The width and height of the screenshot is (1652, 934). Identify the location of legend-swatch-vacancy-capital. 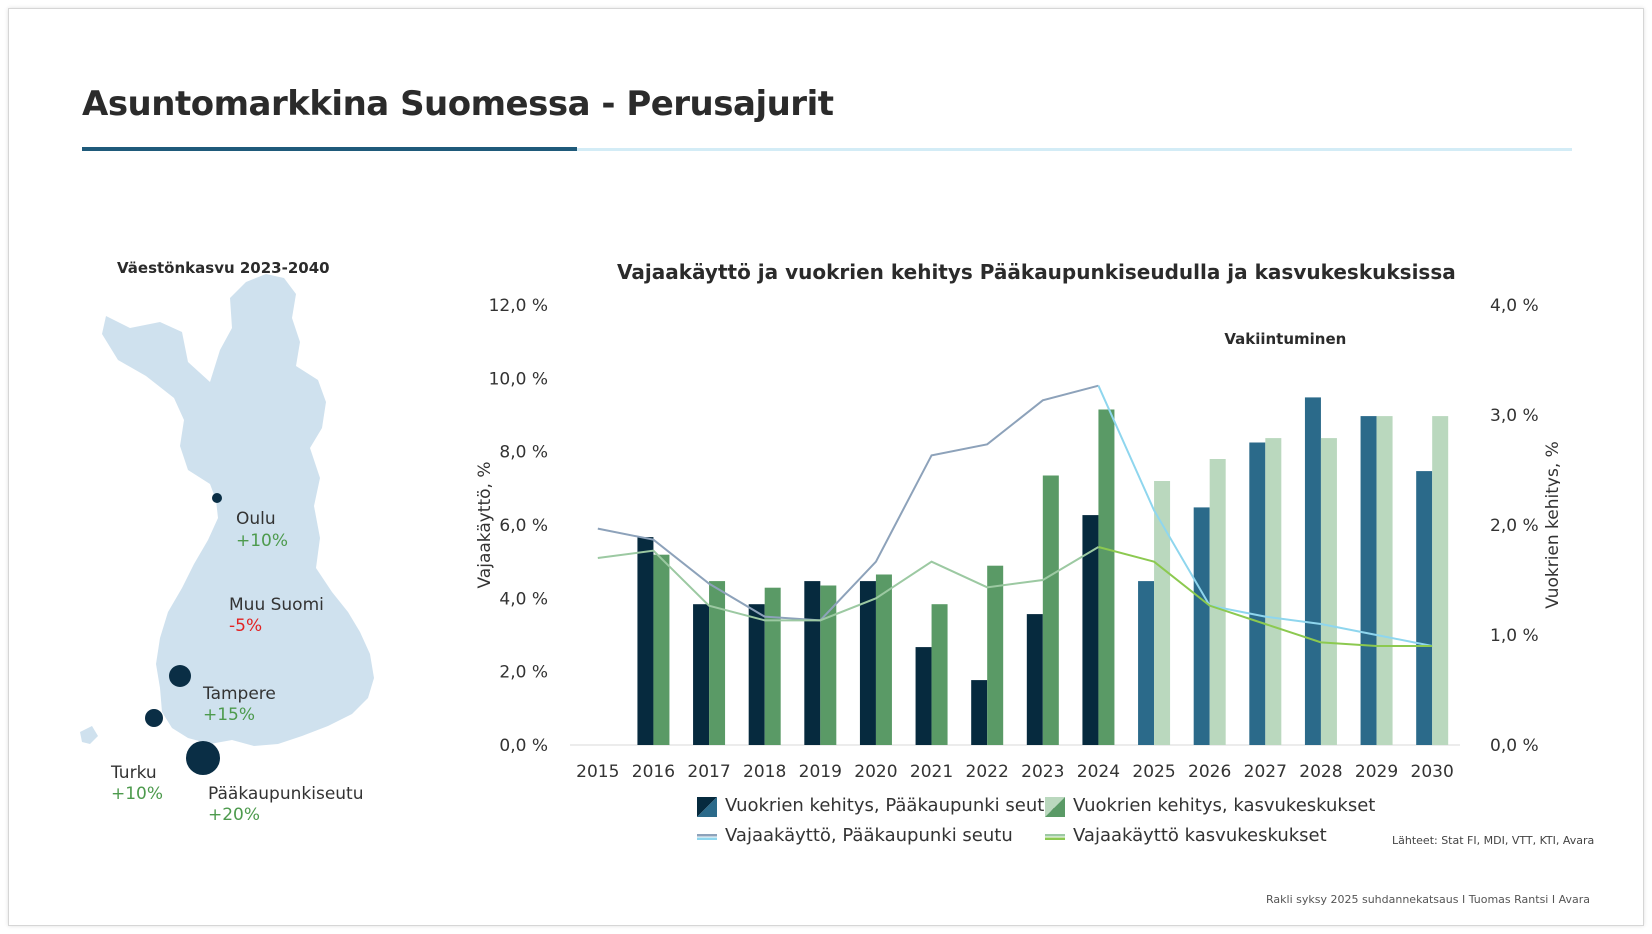
(707, 837).